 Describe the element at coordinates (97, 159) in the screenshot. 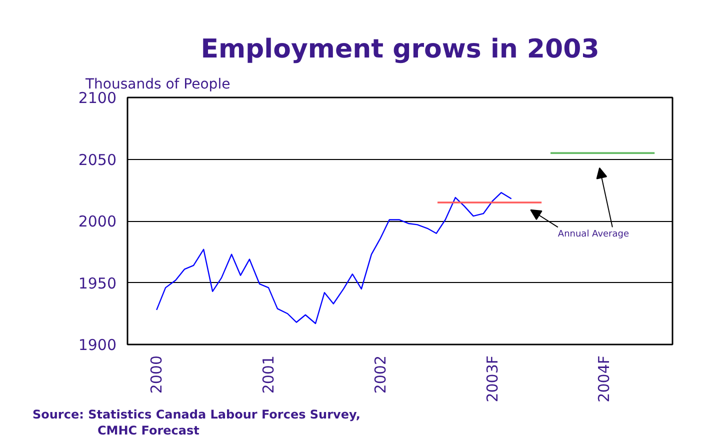

I see `y-tick-label: 2050` at that location.